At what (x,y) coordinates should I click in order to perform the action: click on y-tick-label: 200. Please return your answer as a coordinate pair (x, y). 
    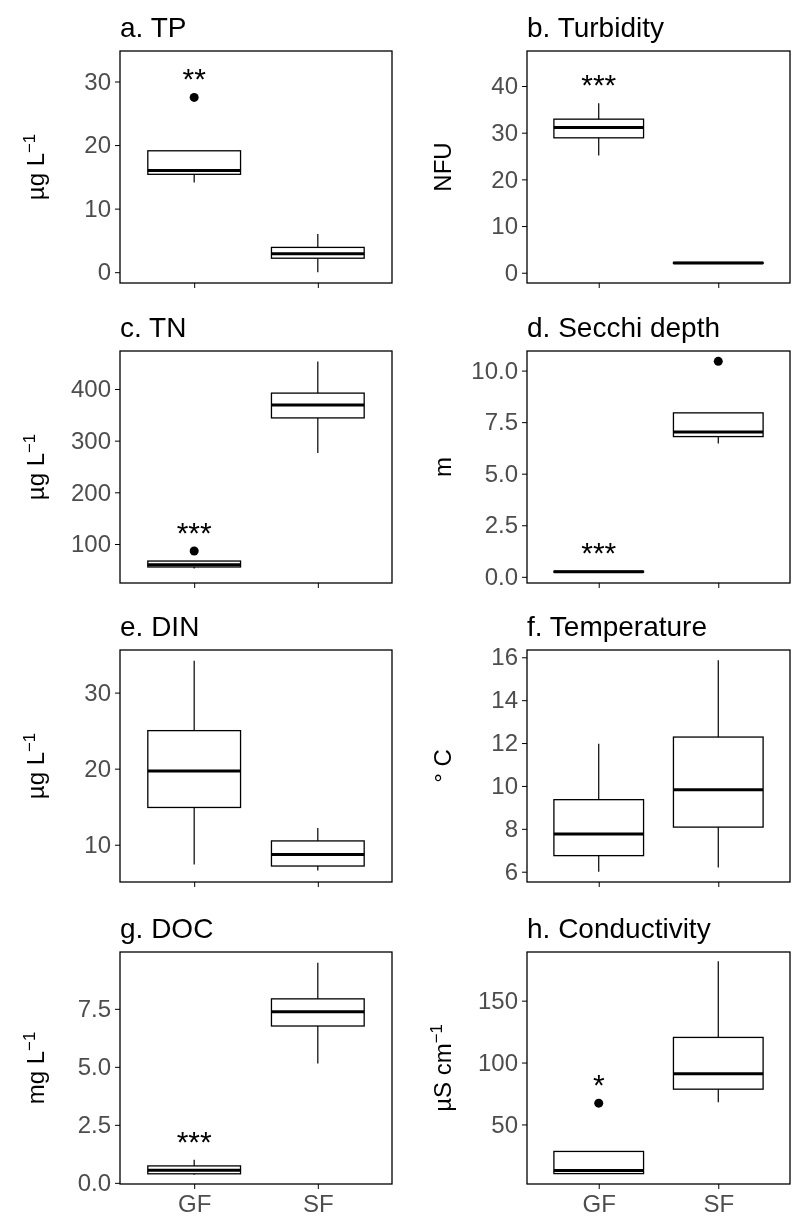
    Looking at the image, I should click on (90, 492).